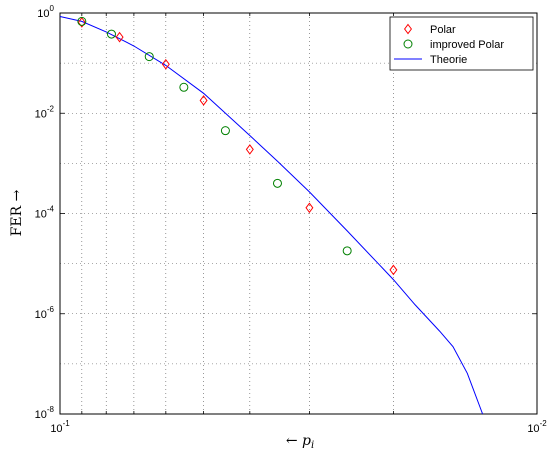  I want to click on y-axis-label: FER →, so click(17, 212).